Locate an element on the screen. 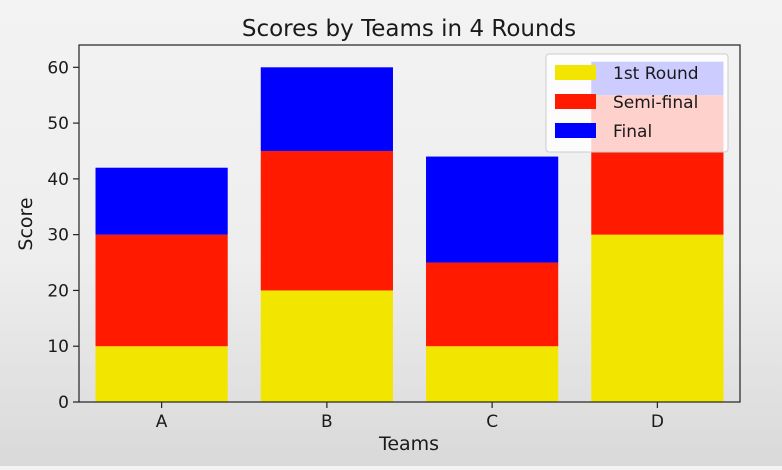 The width and height of the screenshot is (782, 470). y-tick-label: 50 is located at coordinates (58, 124).